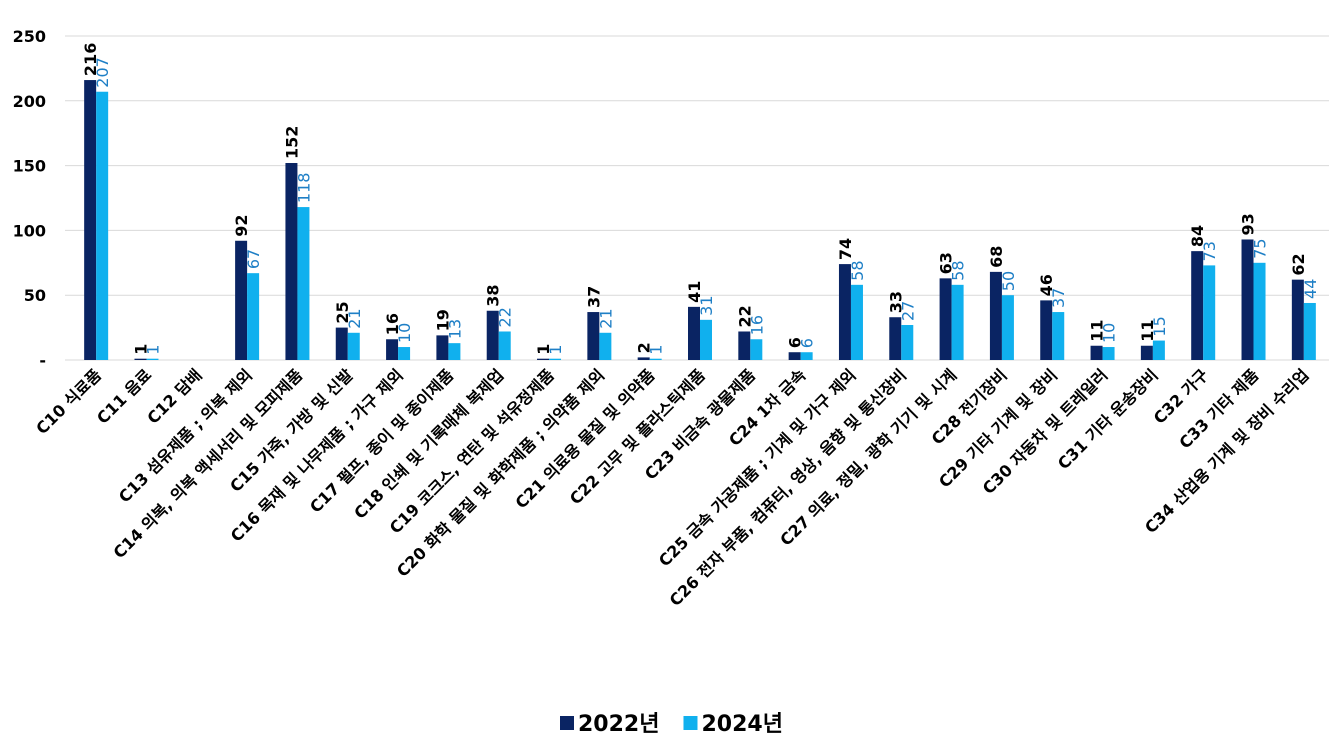  What do you see at coordinates (1248, 224) in the screenshot?
I see `value-label: 93` at bounding box center [1248, 224].